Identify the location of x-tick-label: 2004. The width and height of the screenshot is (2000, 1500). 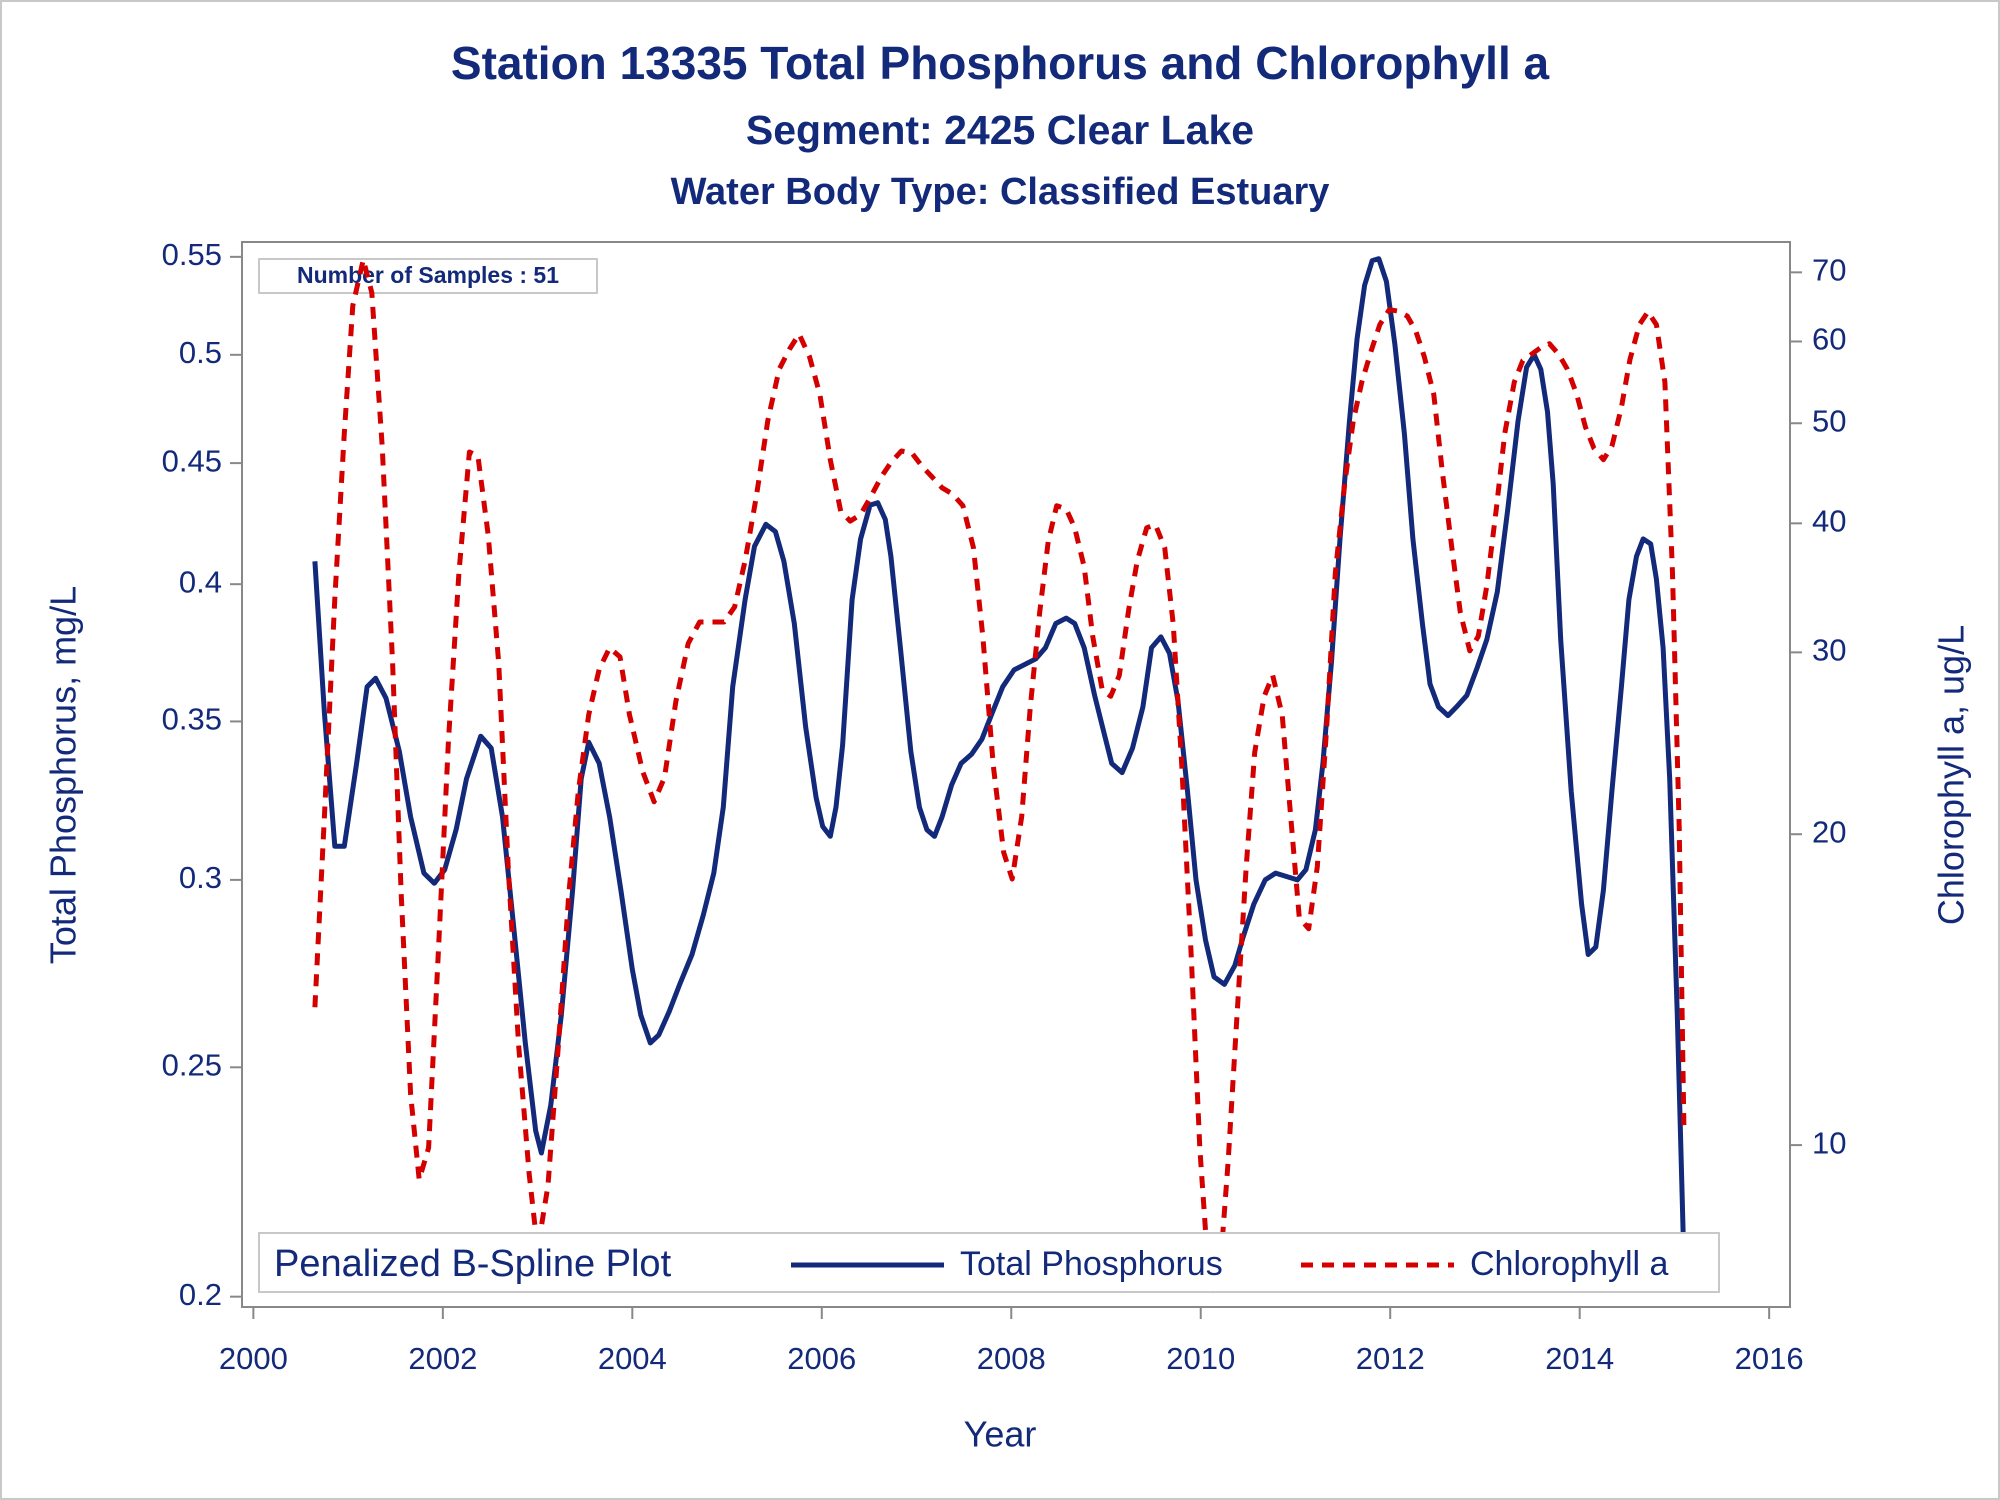
(632, 1358).